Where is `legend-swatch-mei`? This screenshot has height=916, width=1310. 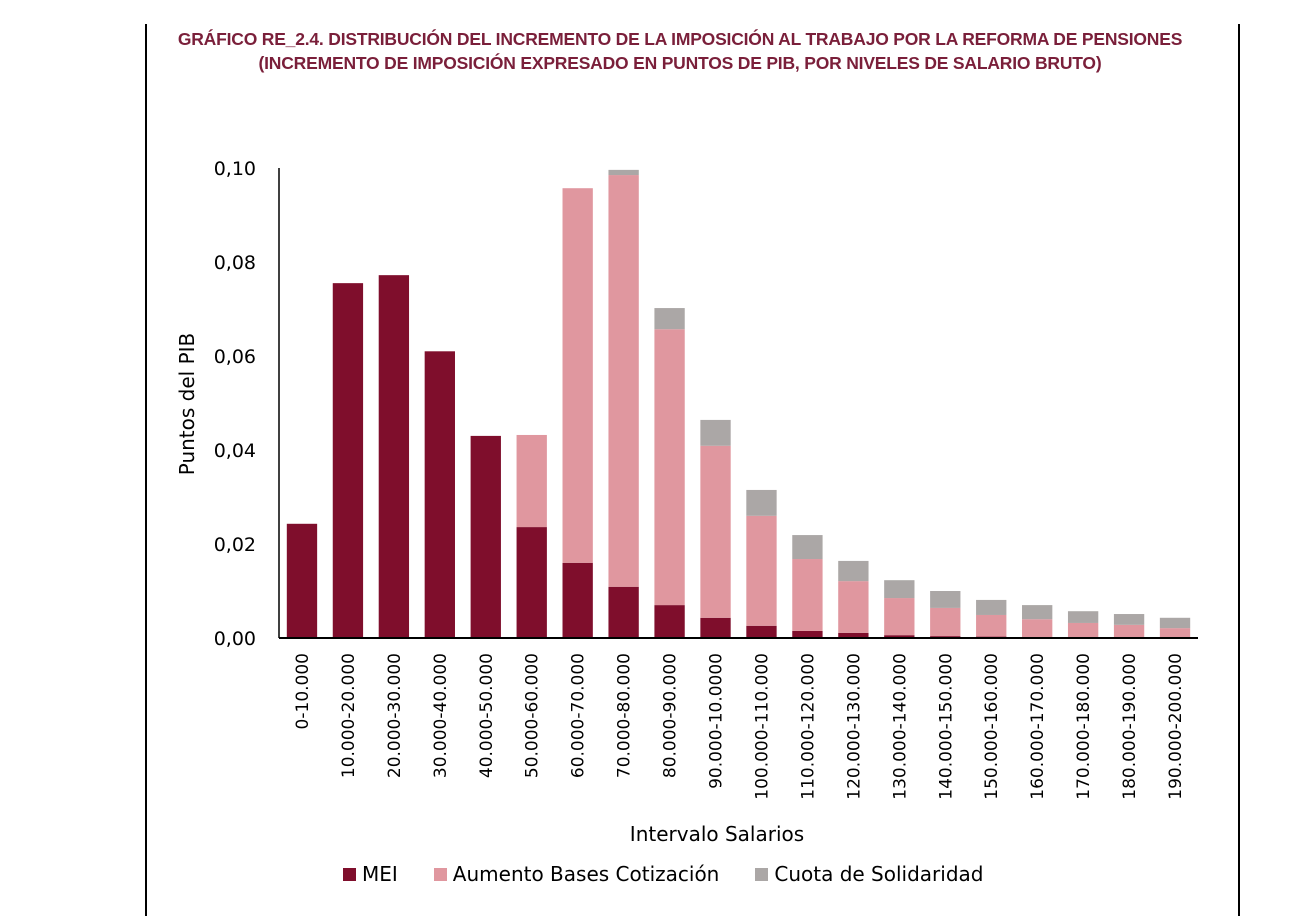 legend-swatch-mei is located at coordinates (349, 874).